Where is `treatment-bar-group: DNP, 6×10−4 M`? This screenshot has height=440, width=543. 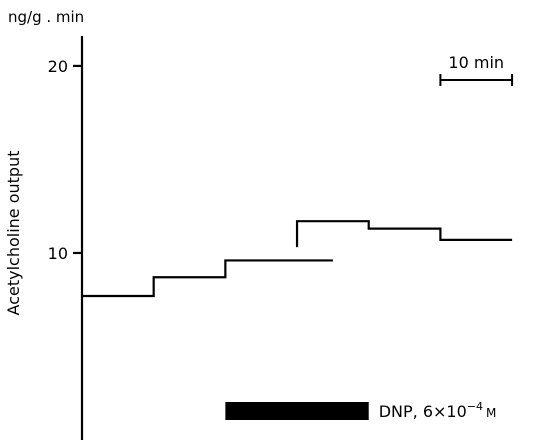 treatment-bar-group: DNP, 6×10−4 M is located at coordinates (360, 410).